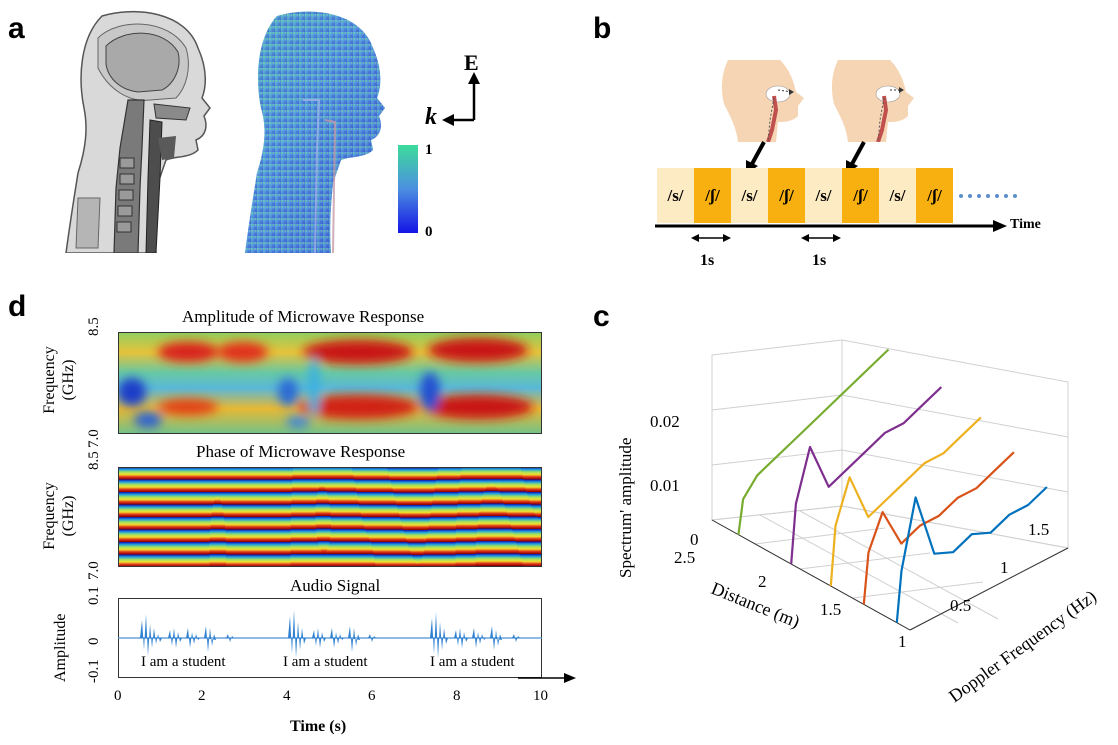 The image size is (1118, 745). Describe the element at coordinates (94, 438) in the screenshot. I see `amp-freq-tick-bottom: 7.0` at that location.